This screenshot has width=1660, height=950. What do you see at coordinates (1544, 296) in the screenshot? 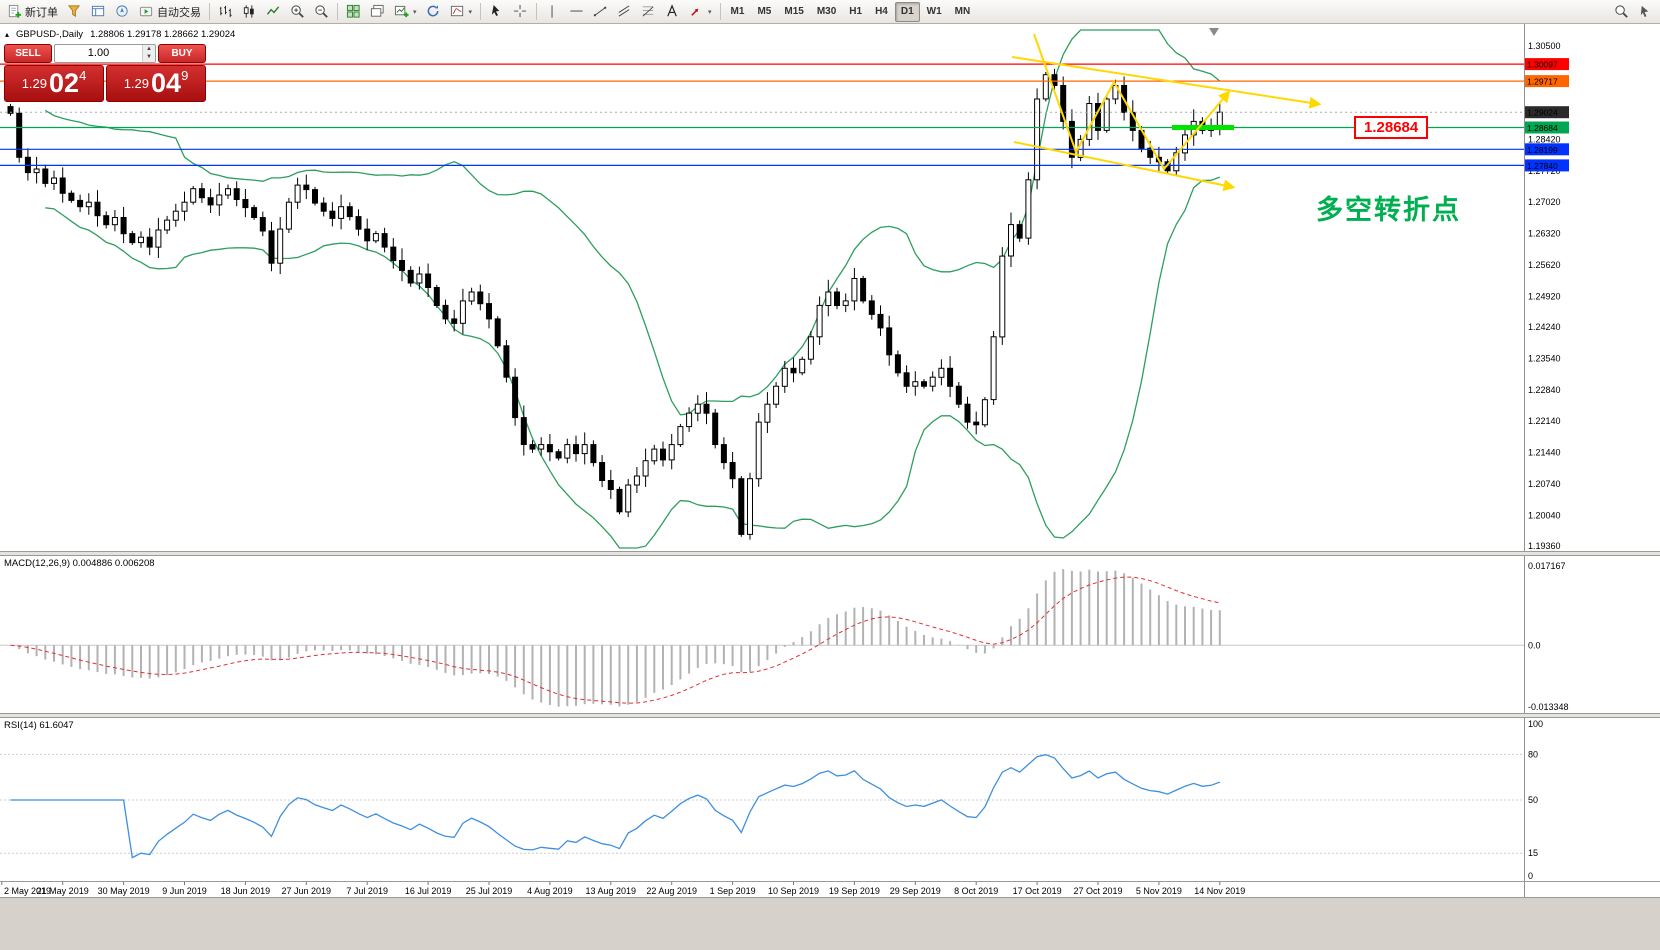
I see `price-tick-label: 1.24920` at bounding box center [1544, 296].